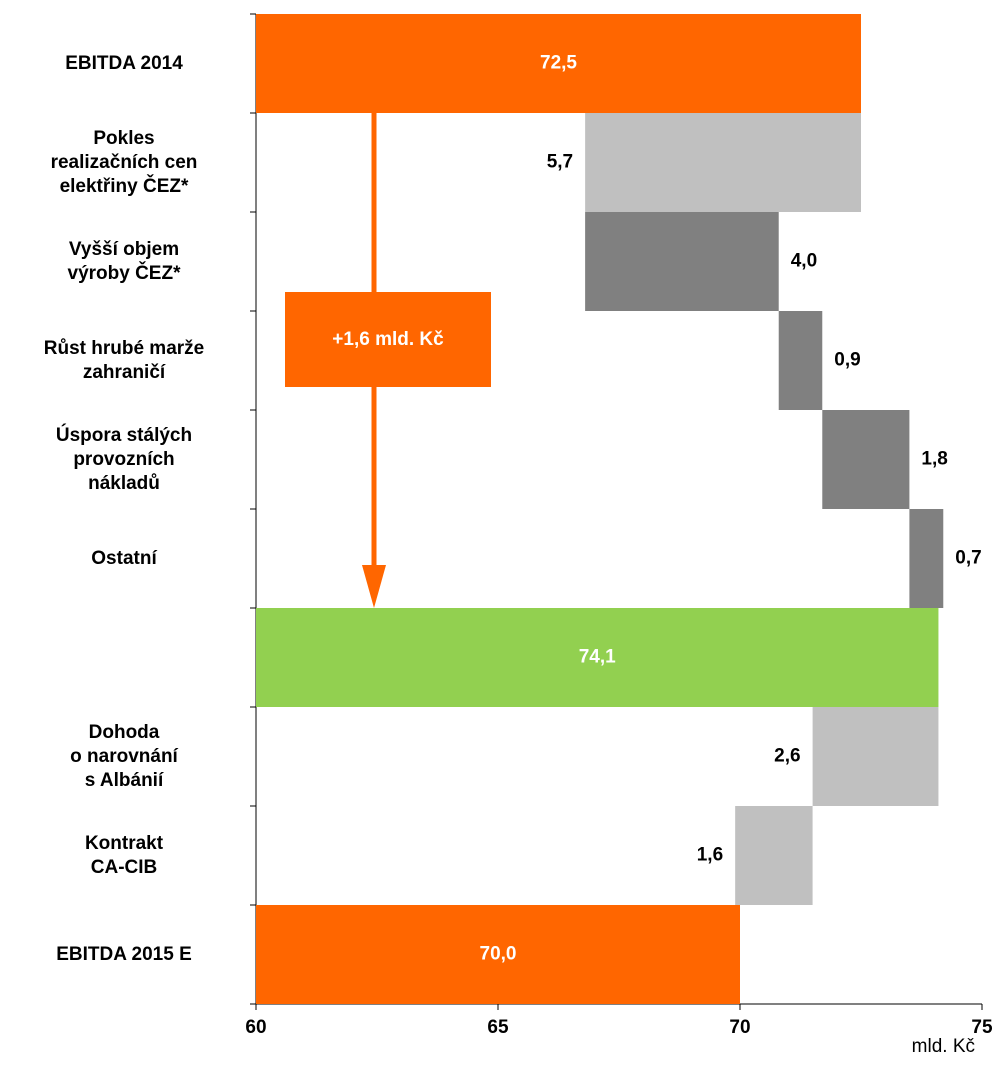  Describe the element at coordinates (124, 162) in the screenshot. I see `category-label: Pokles realizačních cen elektřiny ČEZ*` at that location.